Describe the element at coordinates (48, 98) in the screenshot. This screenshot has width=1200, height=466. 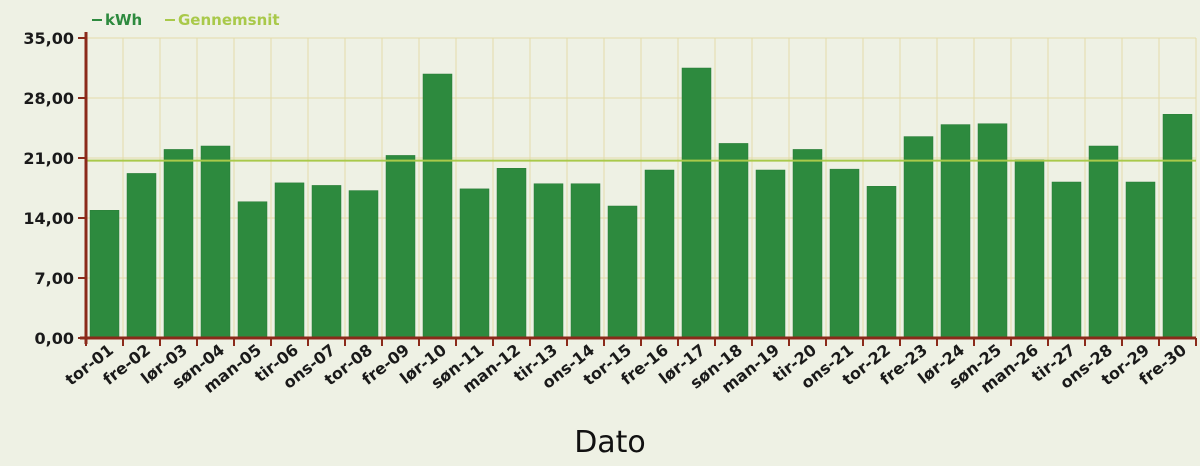
I see `y-tick-label: 28,00` at that location.